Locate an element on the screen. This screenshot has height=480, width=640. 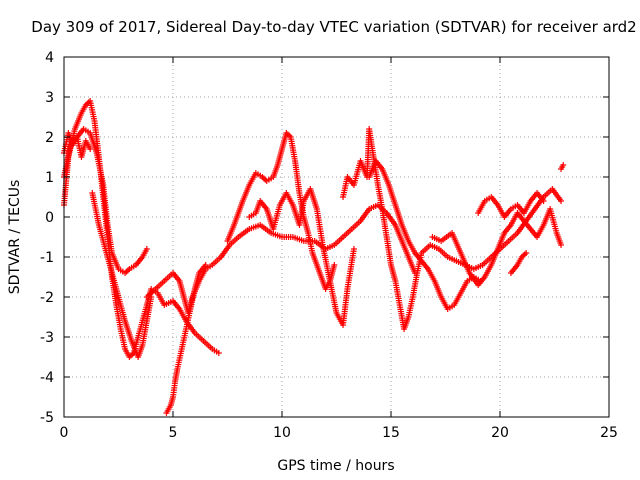
y-tick-label: -3 is located at coordinates (47, 338).